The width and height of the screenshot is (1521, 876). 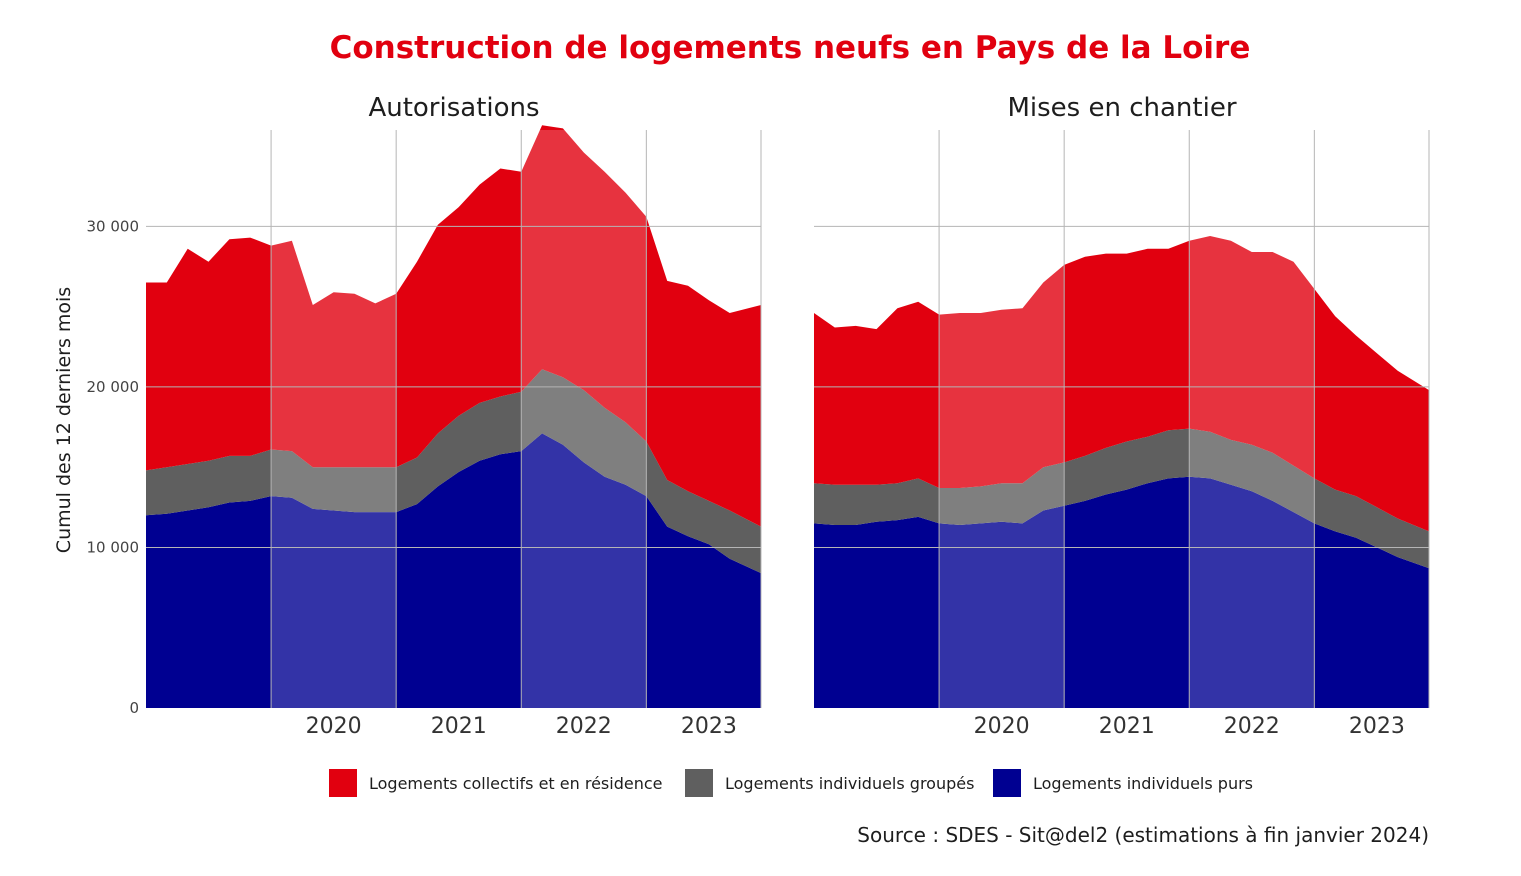 What do you see at coordinates (515, 783) in the screenshot?
I see `legend-label-collectifs: Logements collectifs et en résidence` at bounding box center [515, 783].